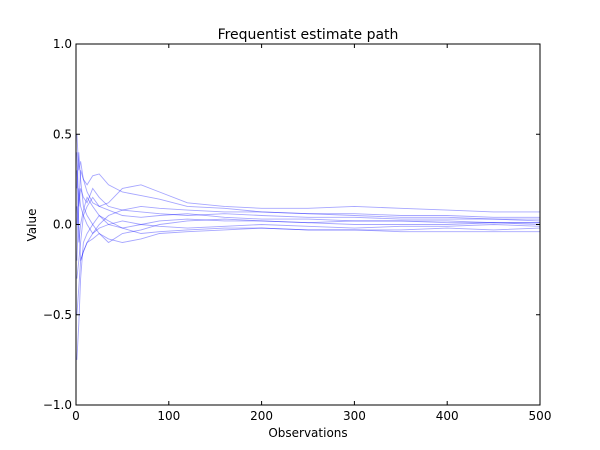 The image size is (600, 450). I want to click on y-tick-label: 0.5, so click(62, 134).